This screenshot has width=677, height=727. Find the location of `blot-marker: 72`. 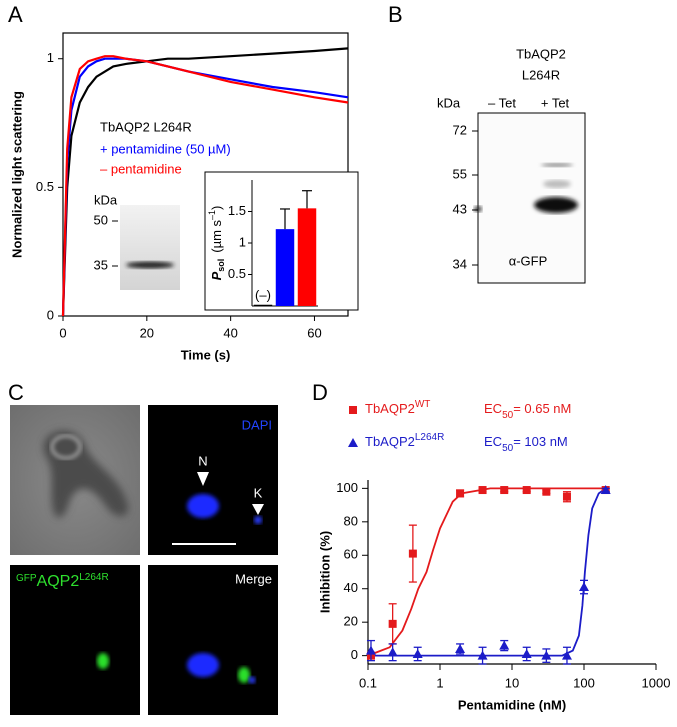

blot-marker: 72 is located at coordinates (460, 129).